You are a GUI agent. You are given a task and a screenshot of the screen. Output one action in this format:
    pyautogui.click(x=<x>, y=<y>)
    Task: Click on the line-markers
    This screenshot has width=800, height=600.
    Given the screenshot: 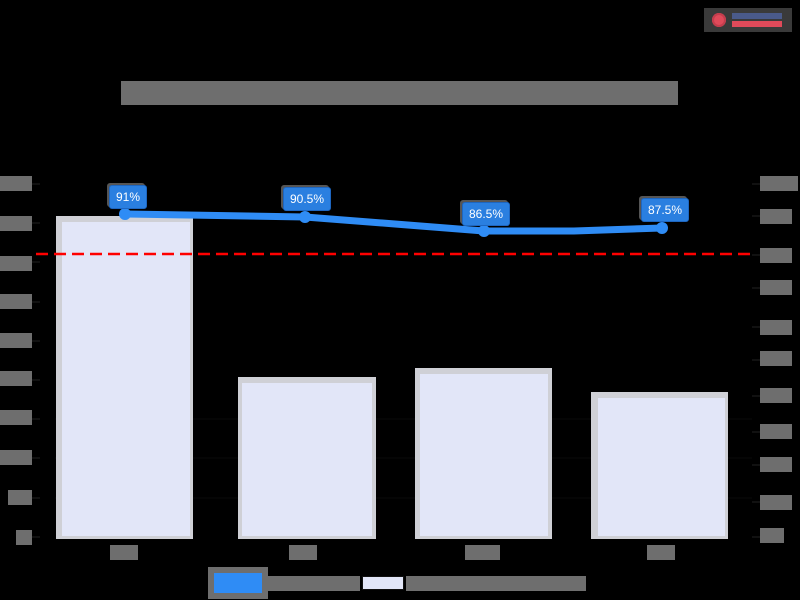 What is the action you would take?
    pyautogui.click(x=393, y=222)
    